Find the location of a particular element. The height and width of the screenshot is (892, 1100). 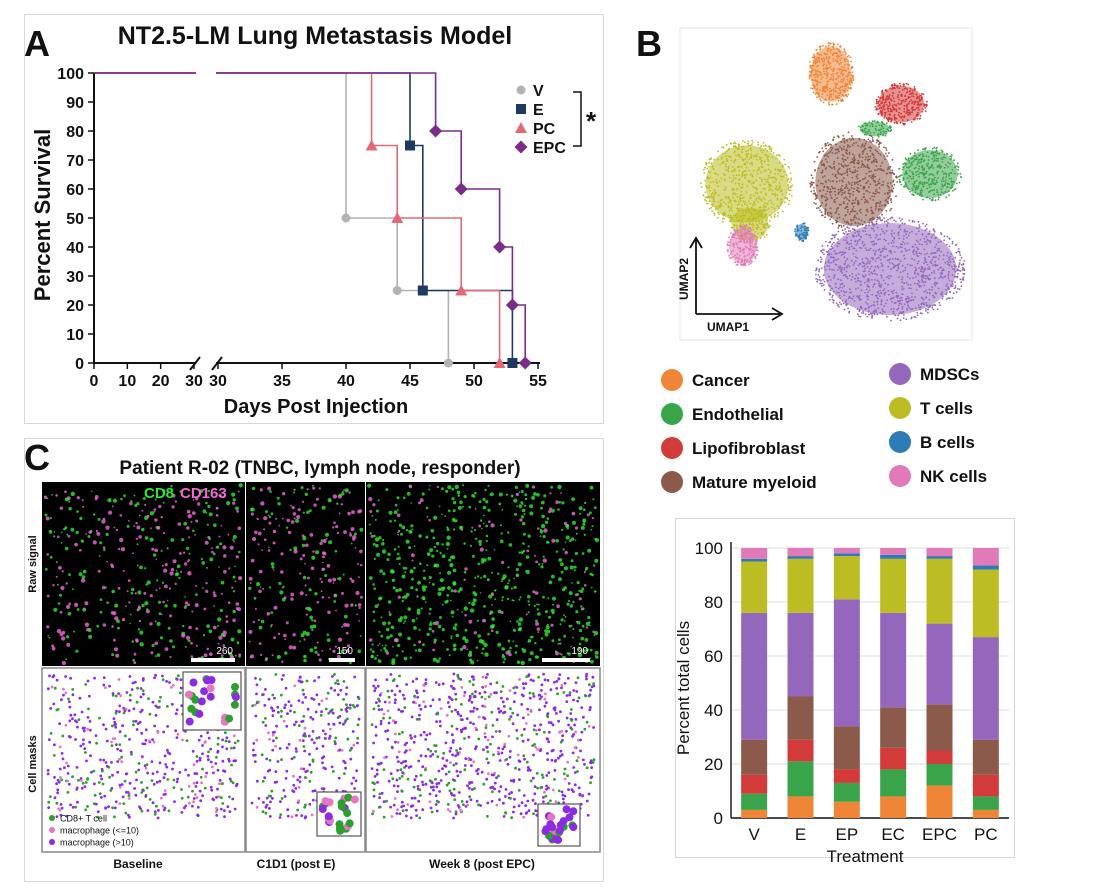

bar-y-tick-label: 100 is located at coordinates (709, 548).